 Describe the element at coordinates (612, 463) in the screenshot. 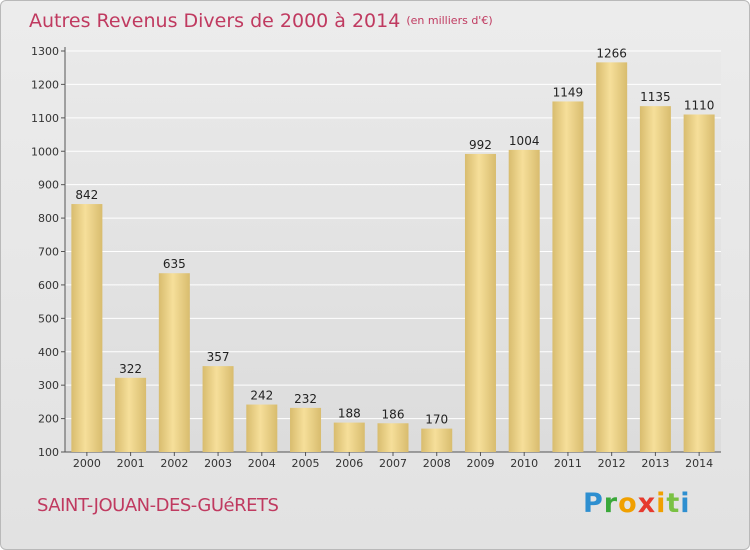

I see `x-tick-label: 2012` at that location.